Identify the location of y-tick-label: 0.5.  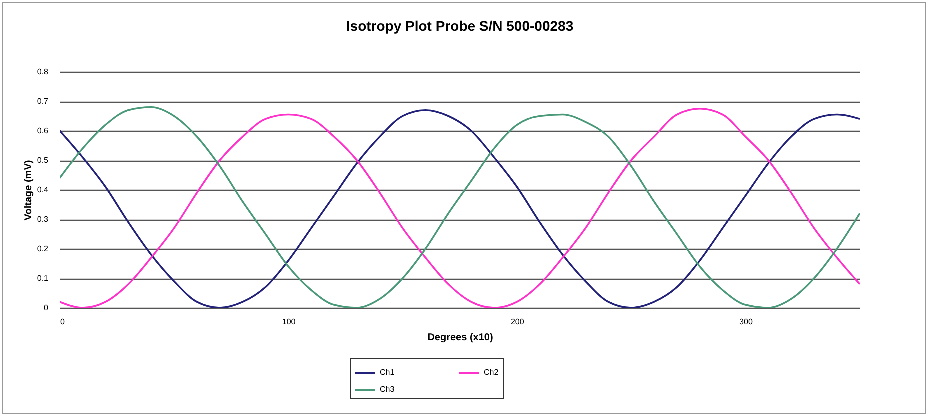
(43, 160).